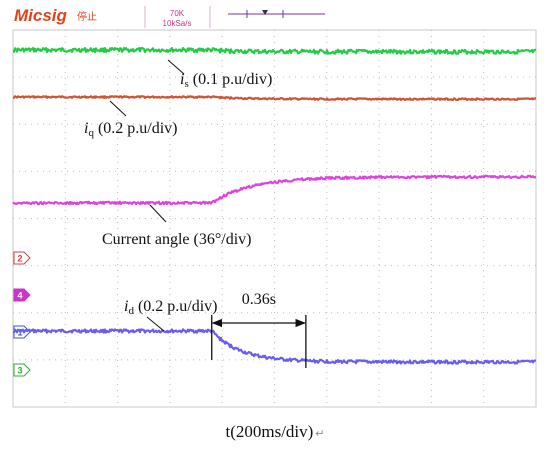 This screenshot has width=550, height=456. What do you see at coordinates (269, 431) in the screenshot?
I see `time-scale-label: t(200ms/div)` at bounding box center [269, 431].